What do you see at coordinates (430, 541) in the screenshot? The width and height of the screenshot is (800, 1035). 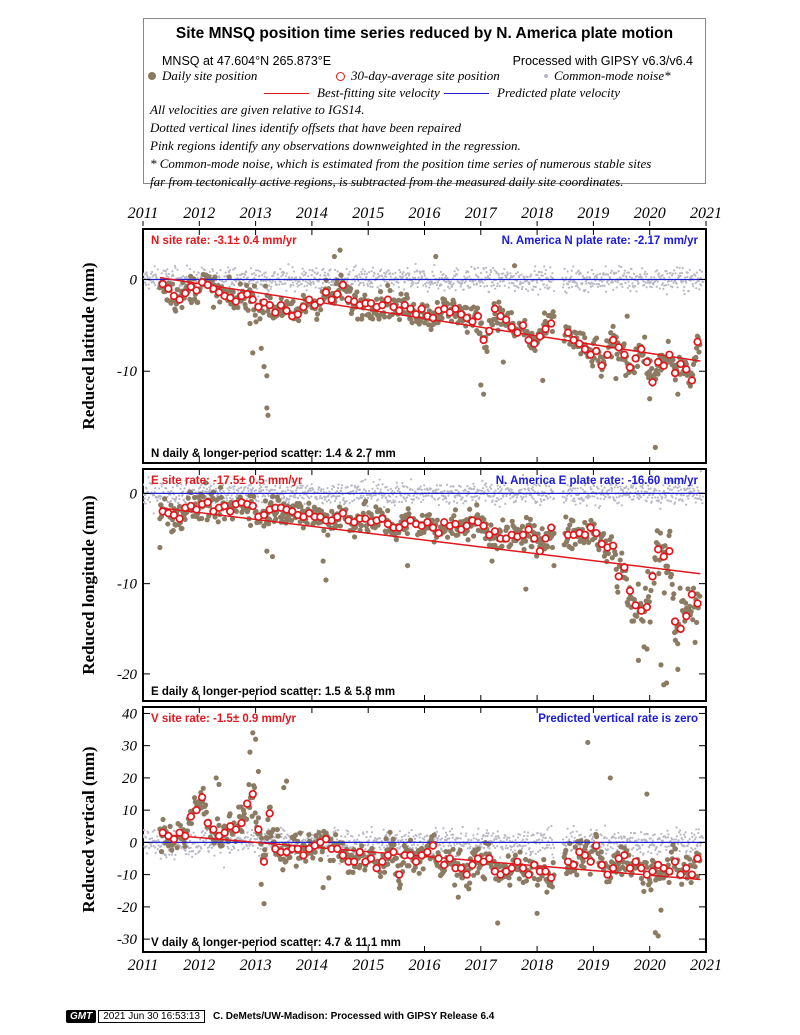 I see `best-fit-line` at bounding box center [430, 541].